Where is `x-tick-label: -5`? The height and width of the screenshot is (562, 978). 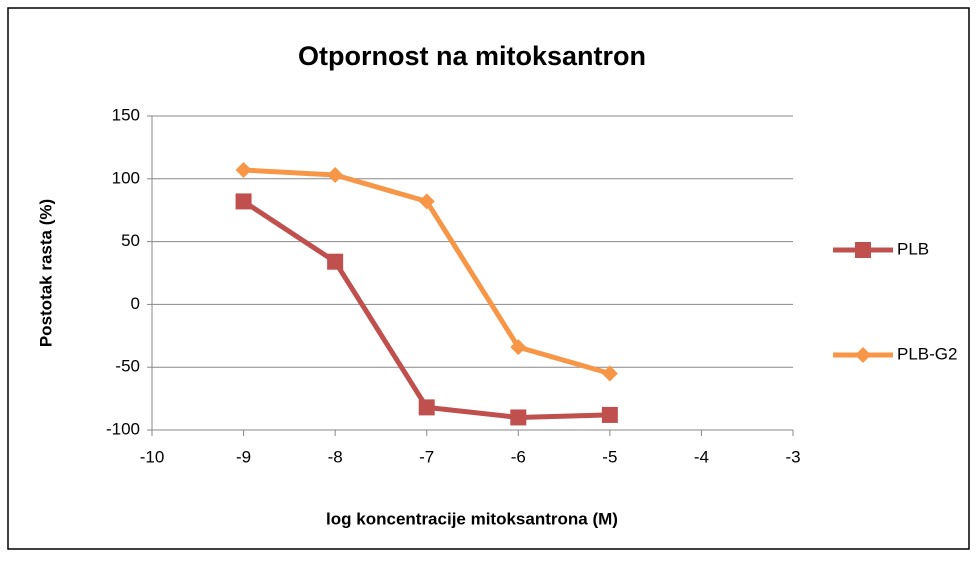
x-tick-label: -5 is located at coordinates (609, 456).